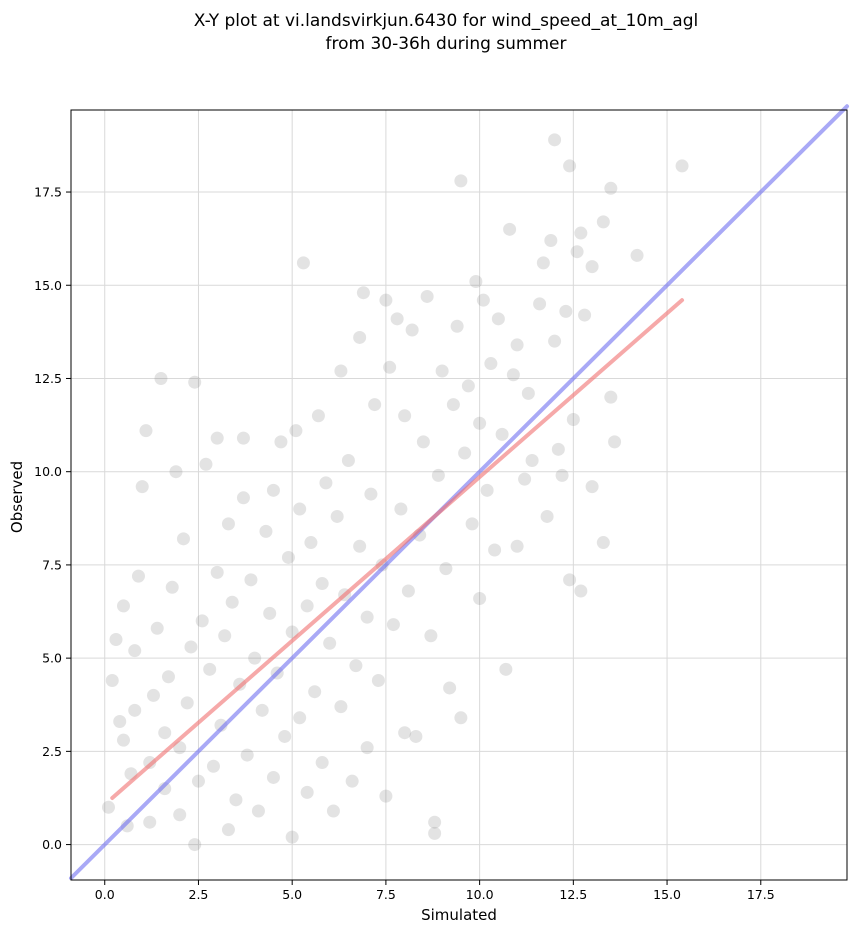 The image size is (856, 934). Describe the element at coordinates (48, 285) in the screenshot. I see `y-tick-label: 15.0` at that location.